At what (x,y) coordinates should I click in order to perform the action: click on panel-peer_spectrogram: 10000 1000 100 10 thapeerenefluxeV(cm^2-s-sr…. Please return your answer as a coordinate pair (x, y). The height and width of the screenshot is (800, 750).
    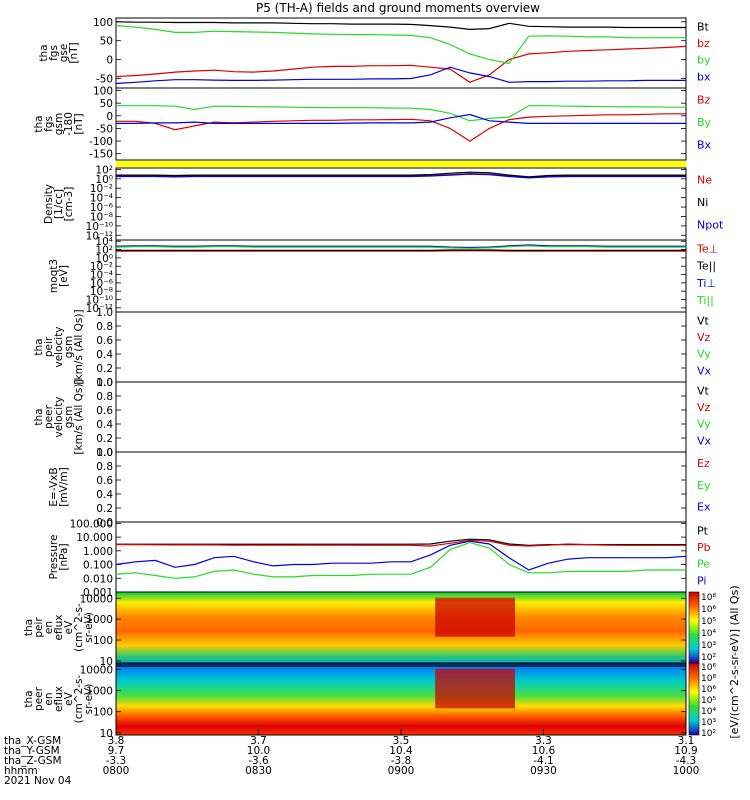
    Looking at the image, I should click on (355, 701).